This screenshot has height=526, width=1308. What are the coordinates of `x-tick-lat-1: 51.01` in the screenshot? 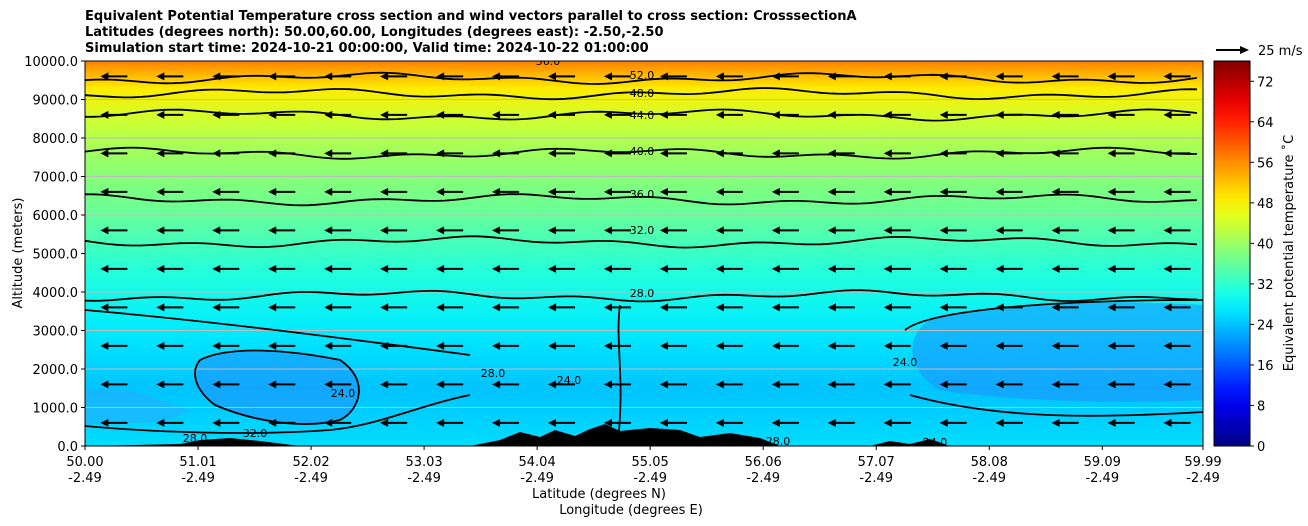 It's located at (197, 462).